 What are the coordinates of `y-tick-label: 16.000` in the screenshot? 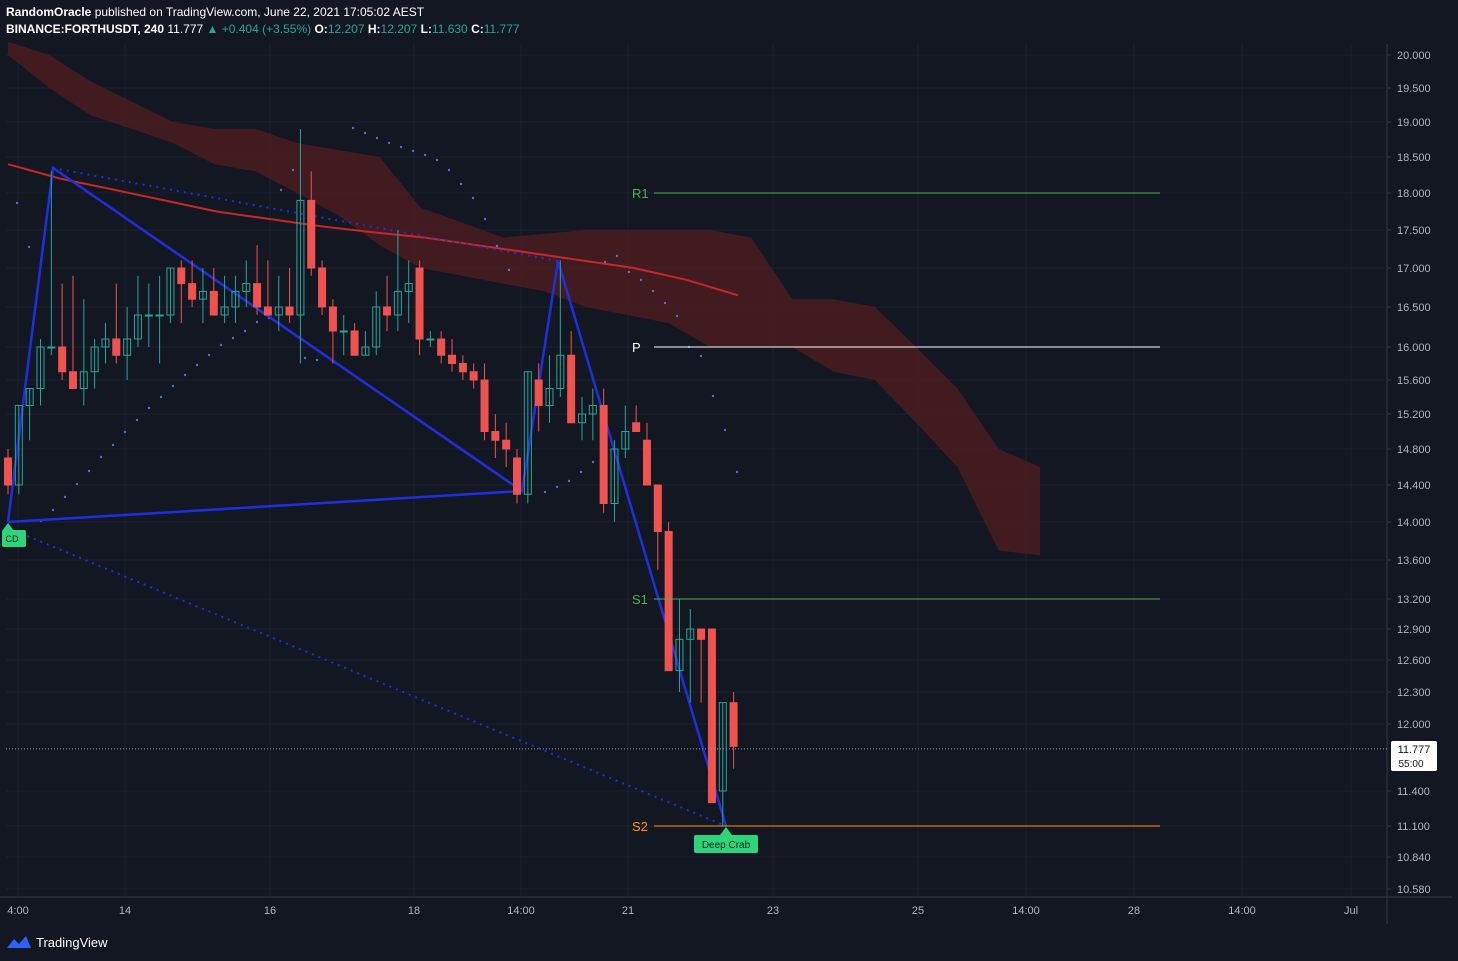 It's located at (1414, 348).